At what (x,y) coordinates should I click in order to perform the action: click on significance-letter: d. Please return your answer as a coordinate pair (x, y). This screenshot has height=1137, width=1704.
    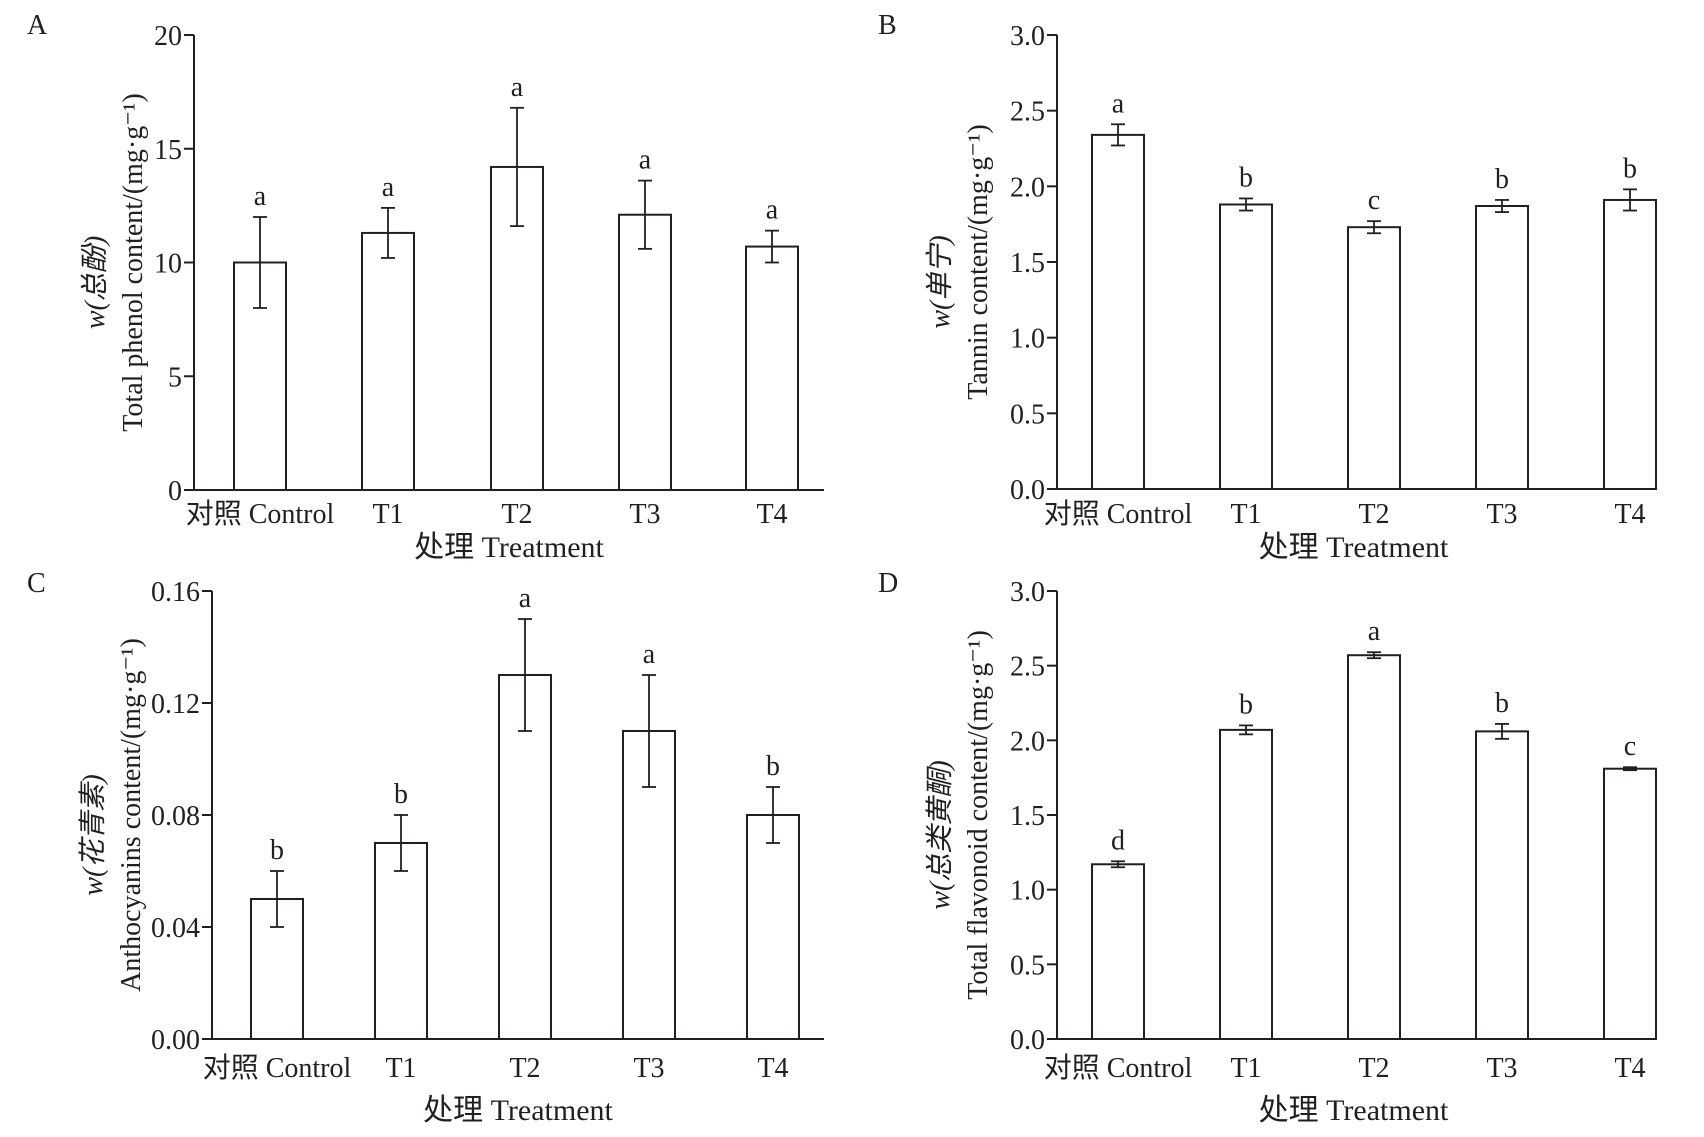
    Looking at the image, I should click on (1118, 840).